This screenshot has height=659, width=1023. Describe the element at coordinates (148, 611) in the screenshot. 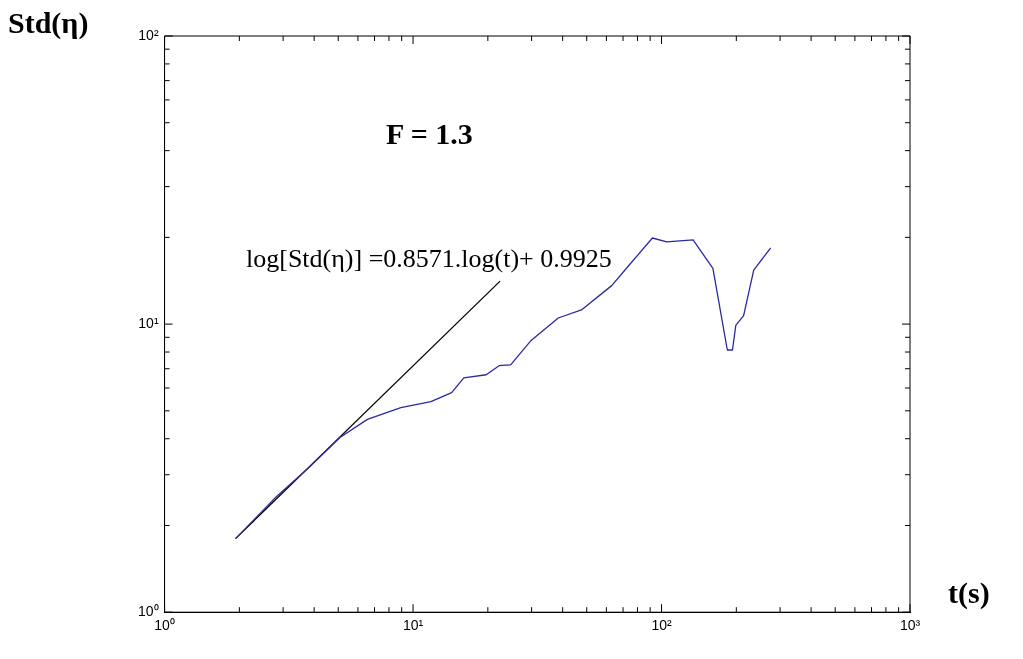

I see `y-tick-label: 10⁰` at that location.